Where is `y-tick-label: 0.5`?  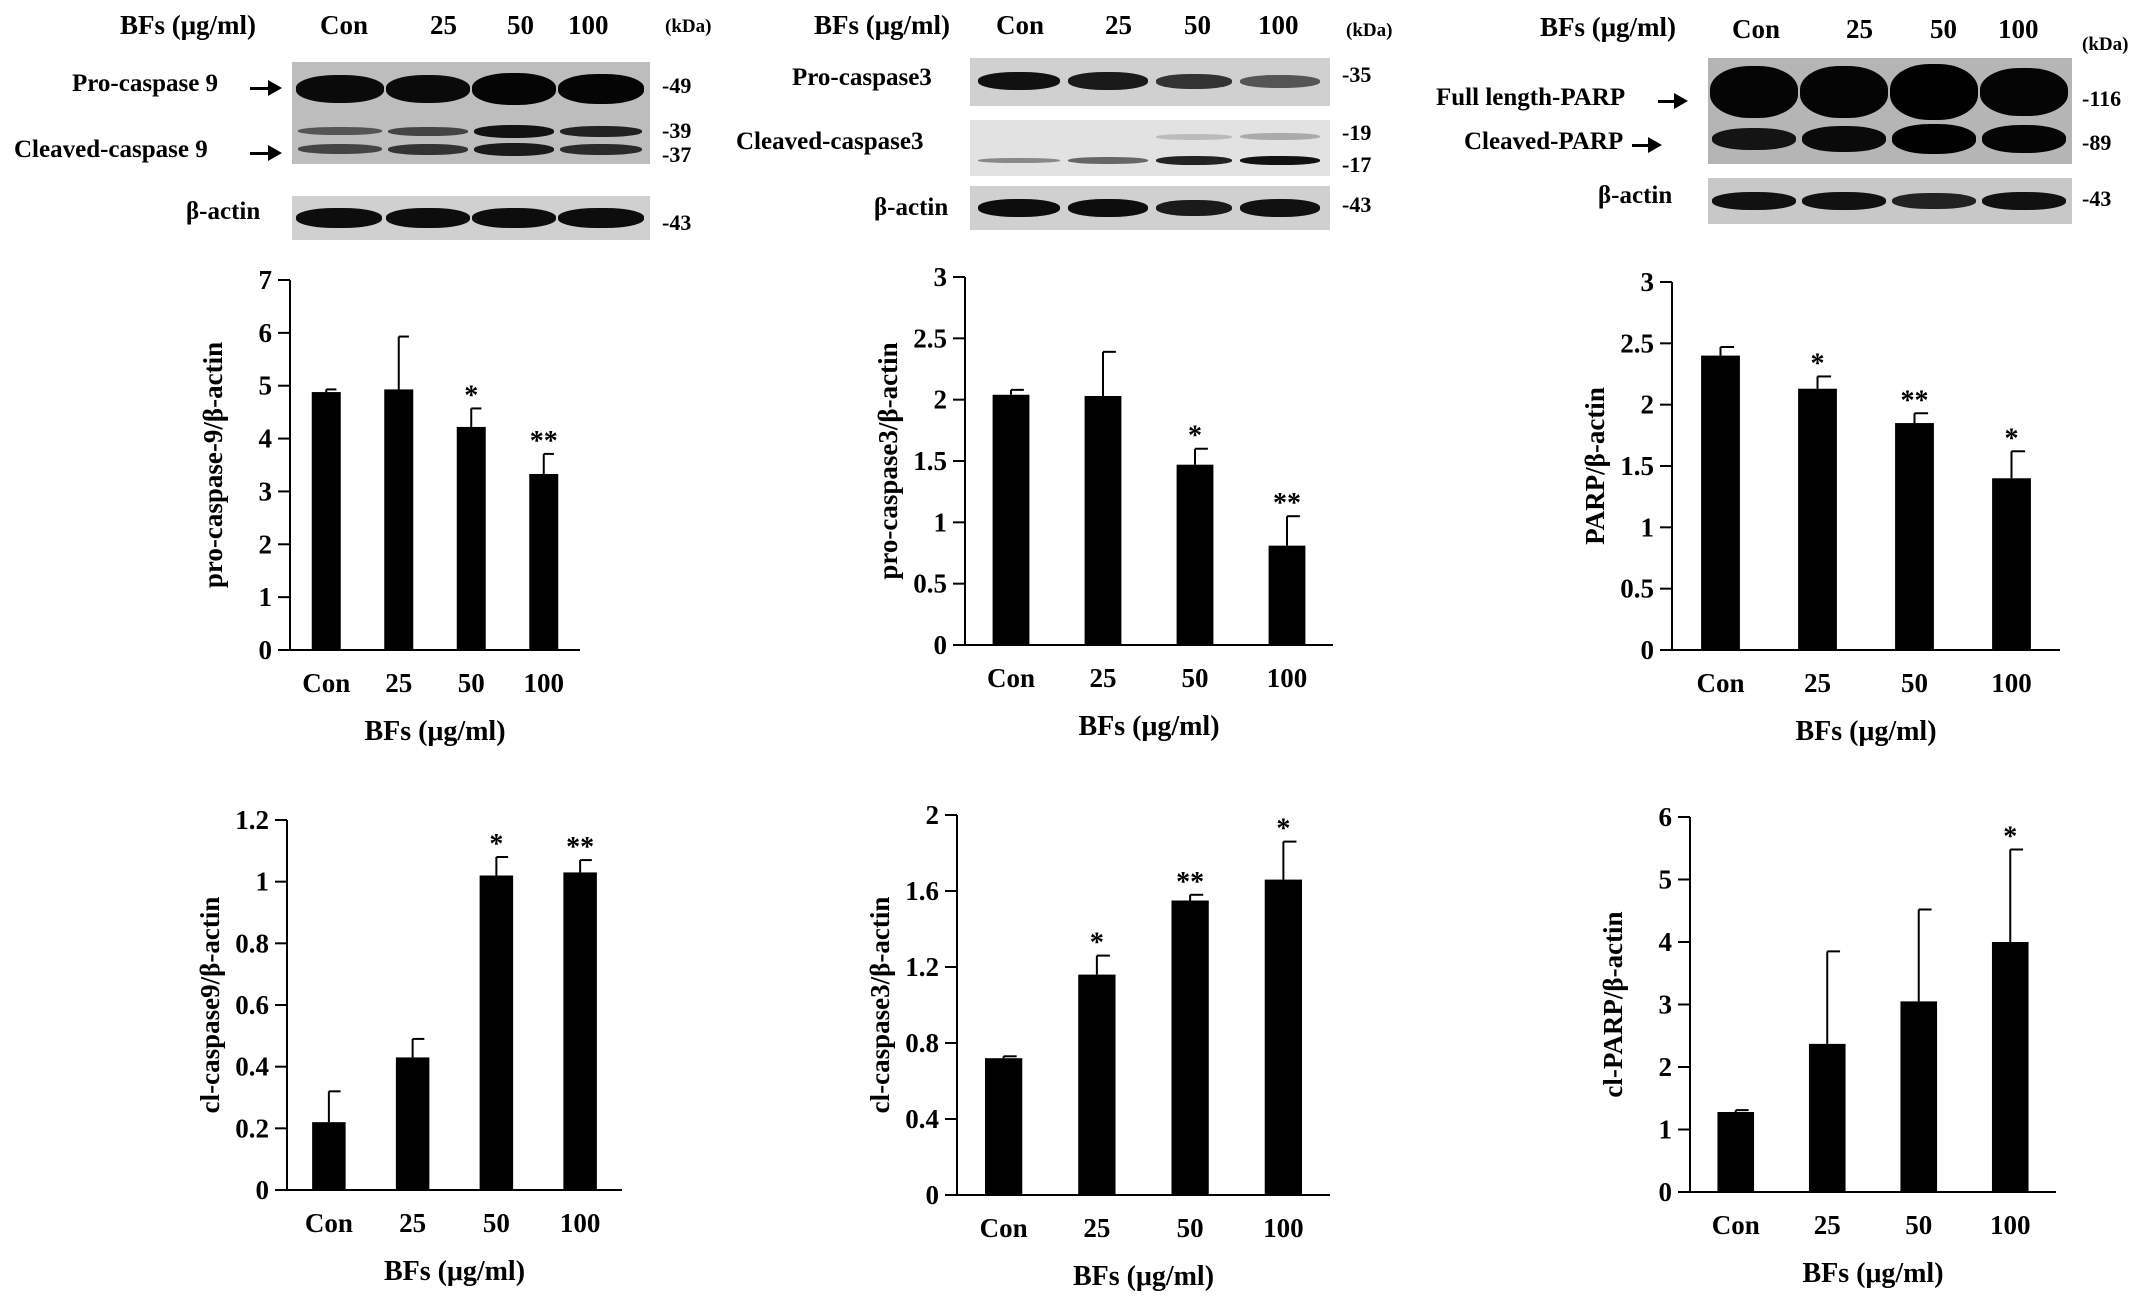
y-tick-label: 0.5 is located at coordinates (1637, 589).